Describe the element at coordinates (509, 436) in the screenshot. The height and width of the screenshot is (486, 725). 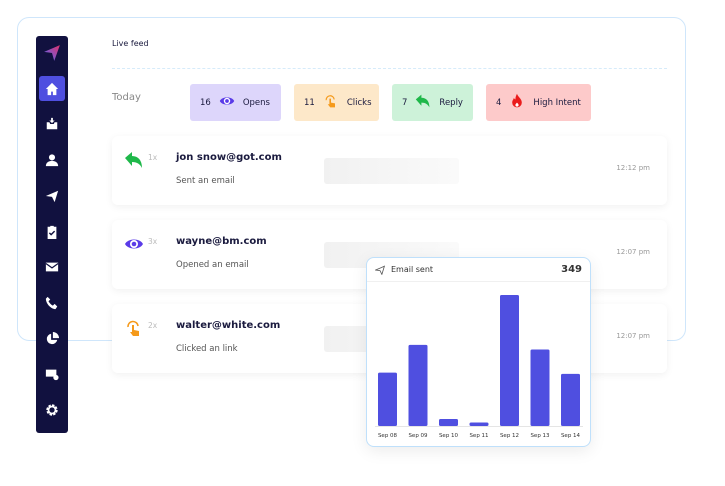
I see `x-tick-label: Sep 12` at that location.